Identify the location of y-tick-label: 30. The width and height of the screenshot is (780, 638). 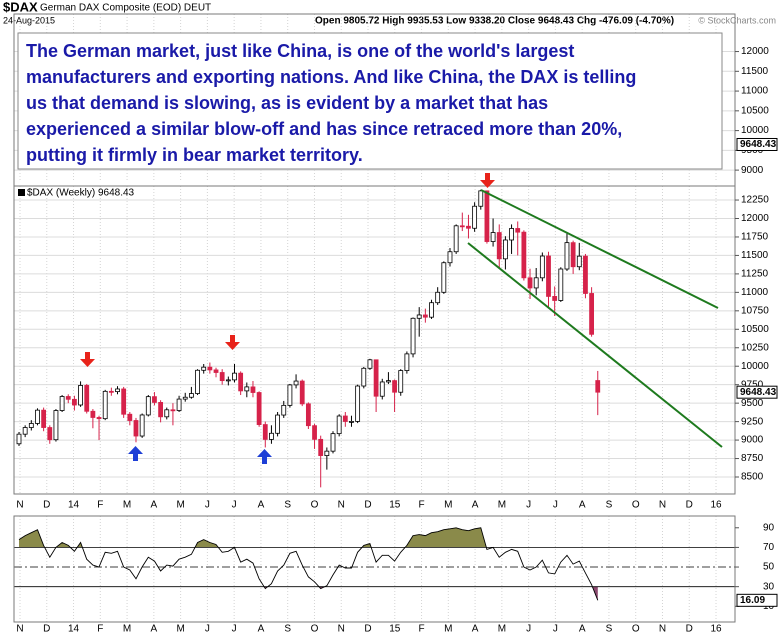
(769, 586).